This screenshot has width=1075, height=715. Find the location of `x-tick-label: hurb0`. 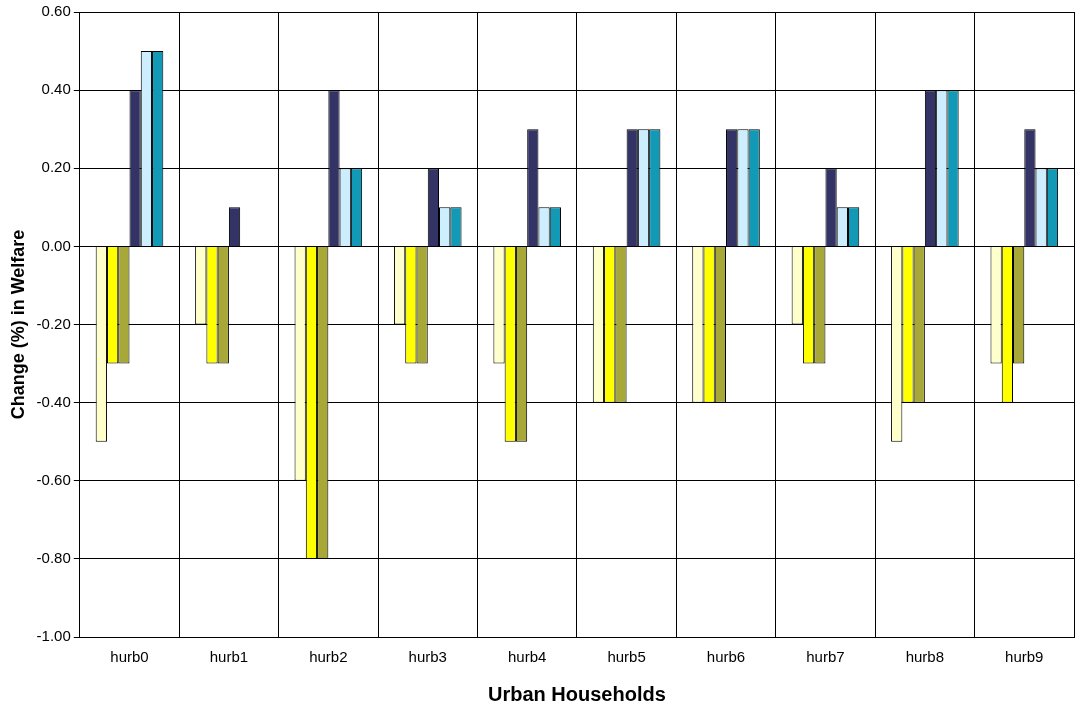

x-tick-label: hurb0 is located at coordinates (129, 657).